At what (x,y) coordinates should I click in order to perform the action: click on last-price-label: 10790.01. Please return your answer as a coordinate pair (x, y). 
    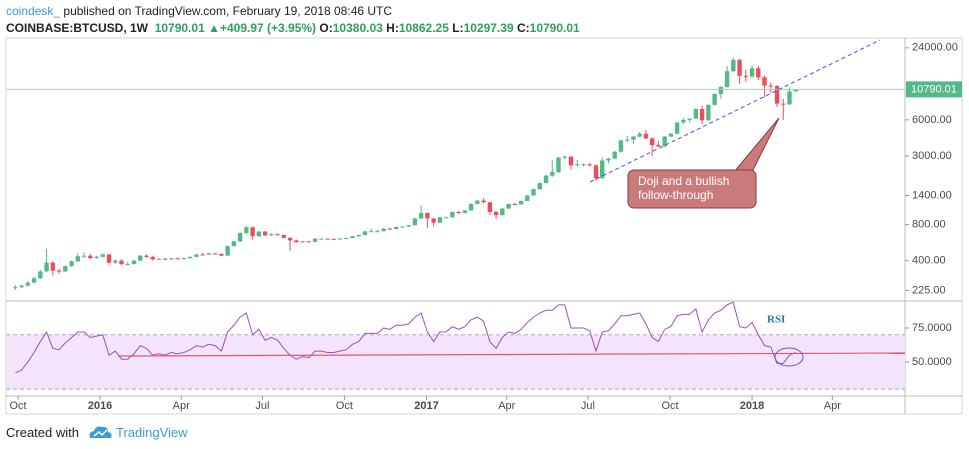
    Looking at the image, I should click on (934, 89).